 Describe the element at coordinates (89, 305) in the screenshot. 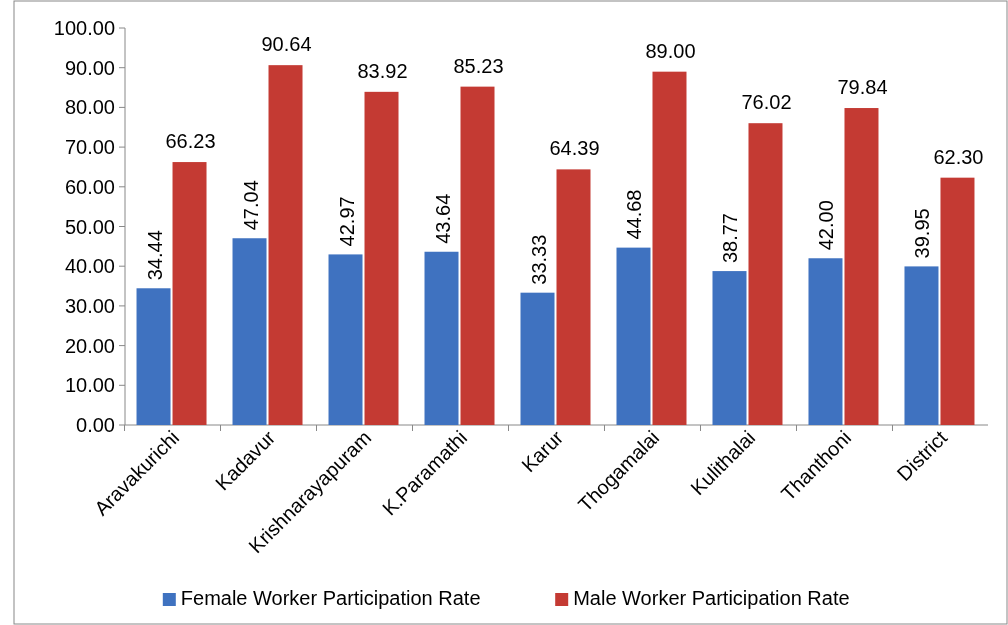

I see `y-tick-label: 30.00` at that location.